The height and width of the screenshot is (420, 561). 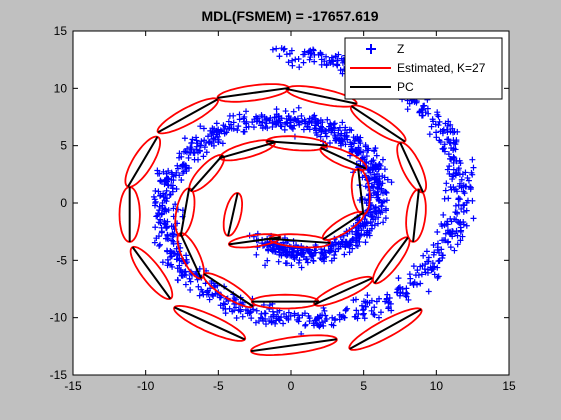 What do you see at coordinates (146, 386) in the screenshot?
I see `x-tick-label: -10` at bounding box center [146, 386].